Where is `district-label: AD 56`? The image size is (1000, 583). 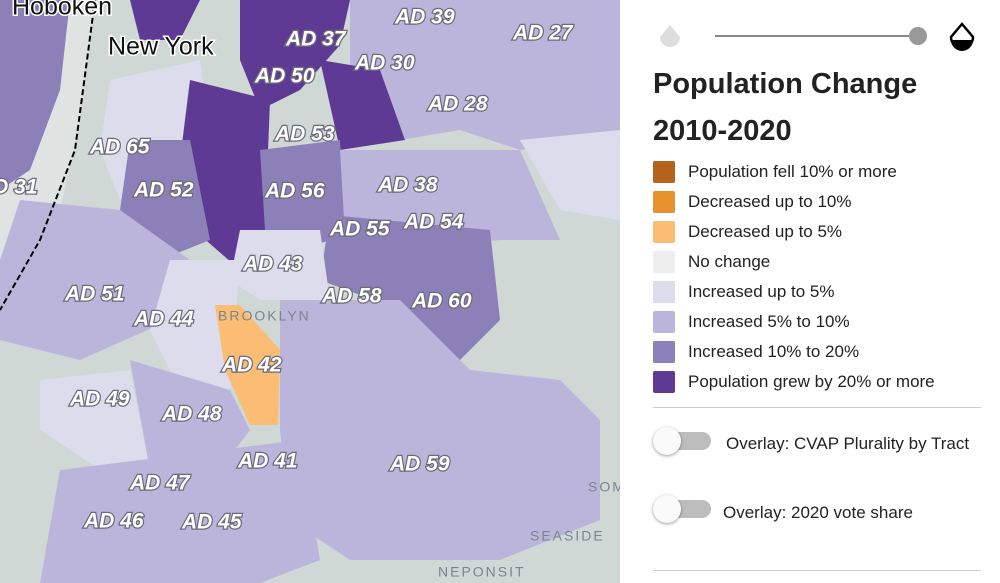 district-label: AD 56 is located at coordinates (294, 191).